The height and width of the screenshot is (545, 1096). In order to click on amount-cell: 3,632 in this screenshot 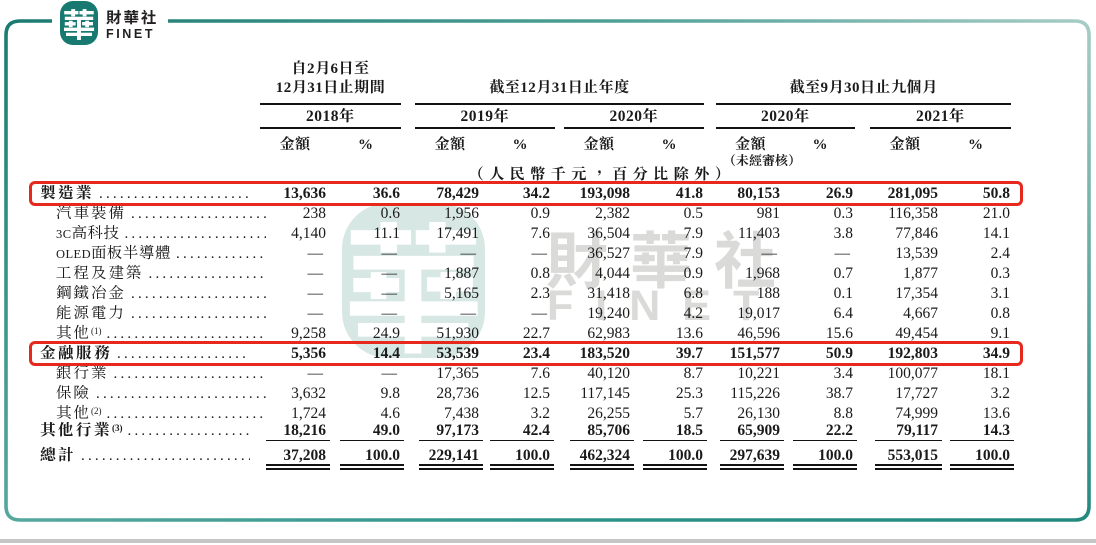, I will do `click(308, 393)`.